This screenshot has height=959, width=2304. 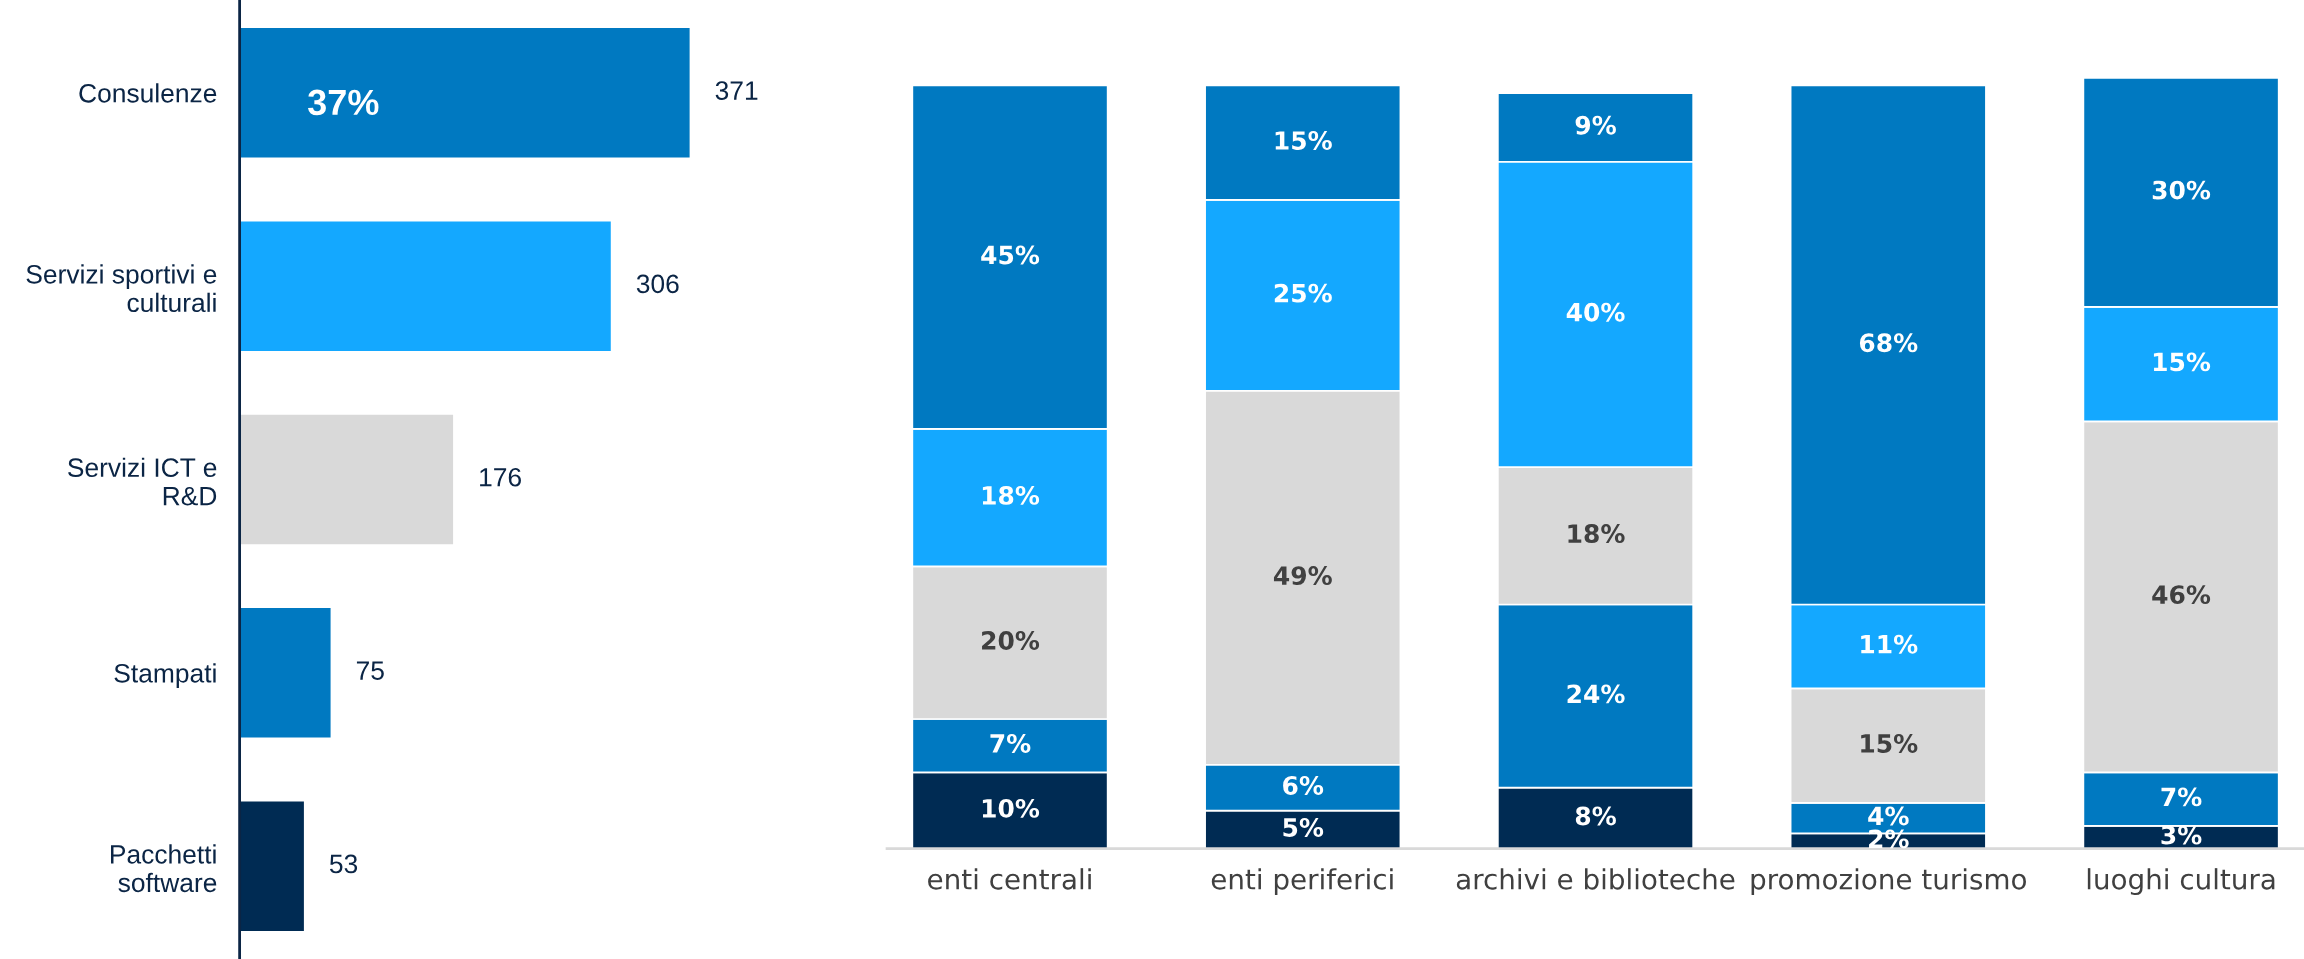 I want to click on y-tick-label: Pacchetti software, so click(x=164, y=868).